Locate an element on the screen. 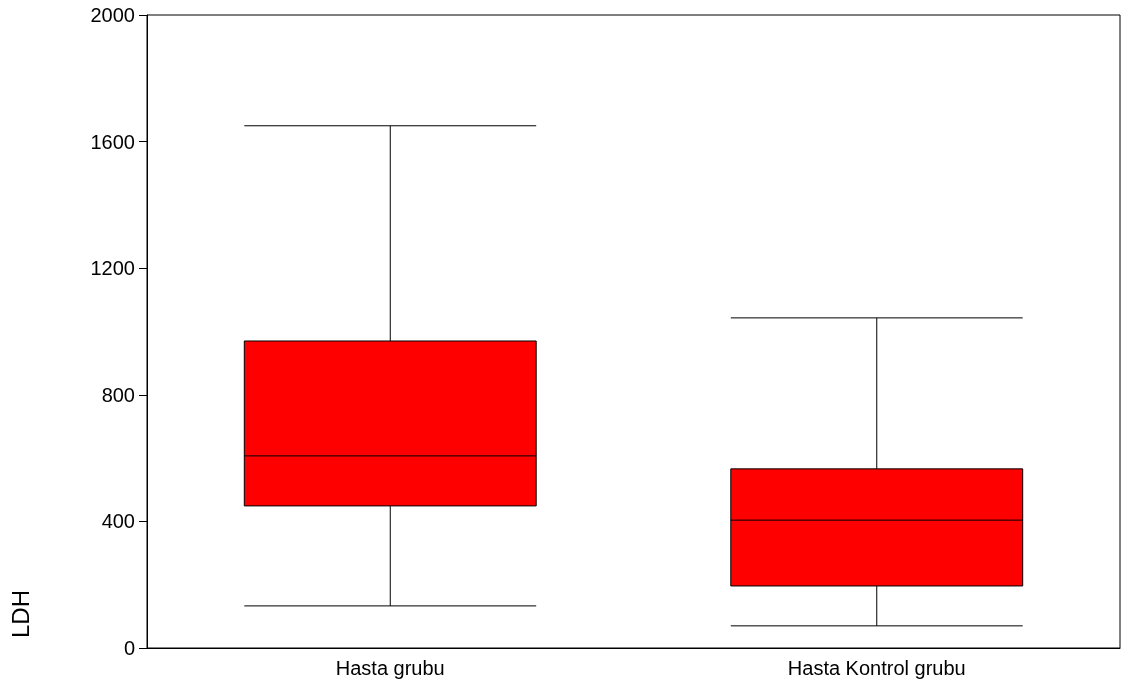  y-tick-label: 800 is located at coordinates (118, 394).